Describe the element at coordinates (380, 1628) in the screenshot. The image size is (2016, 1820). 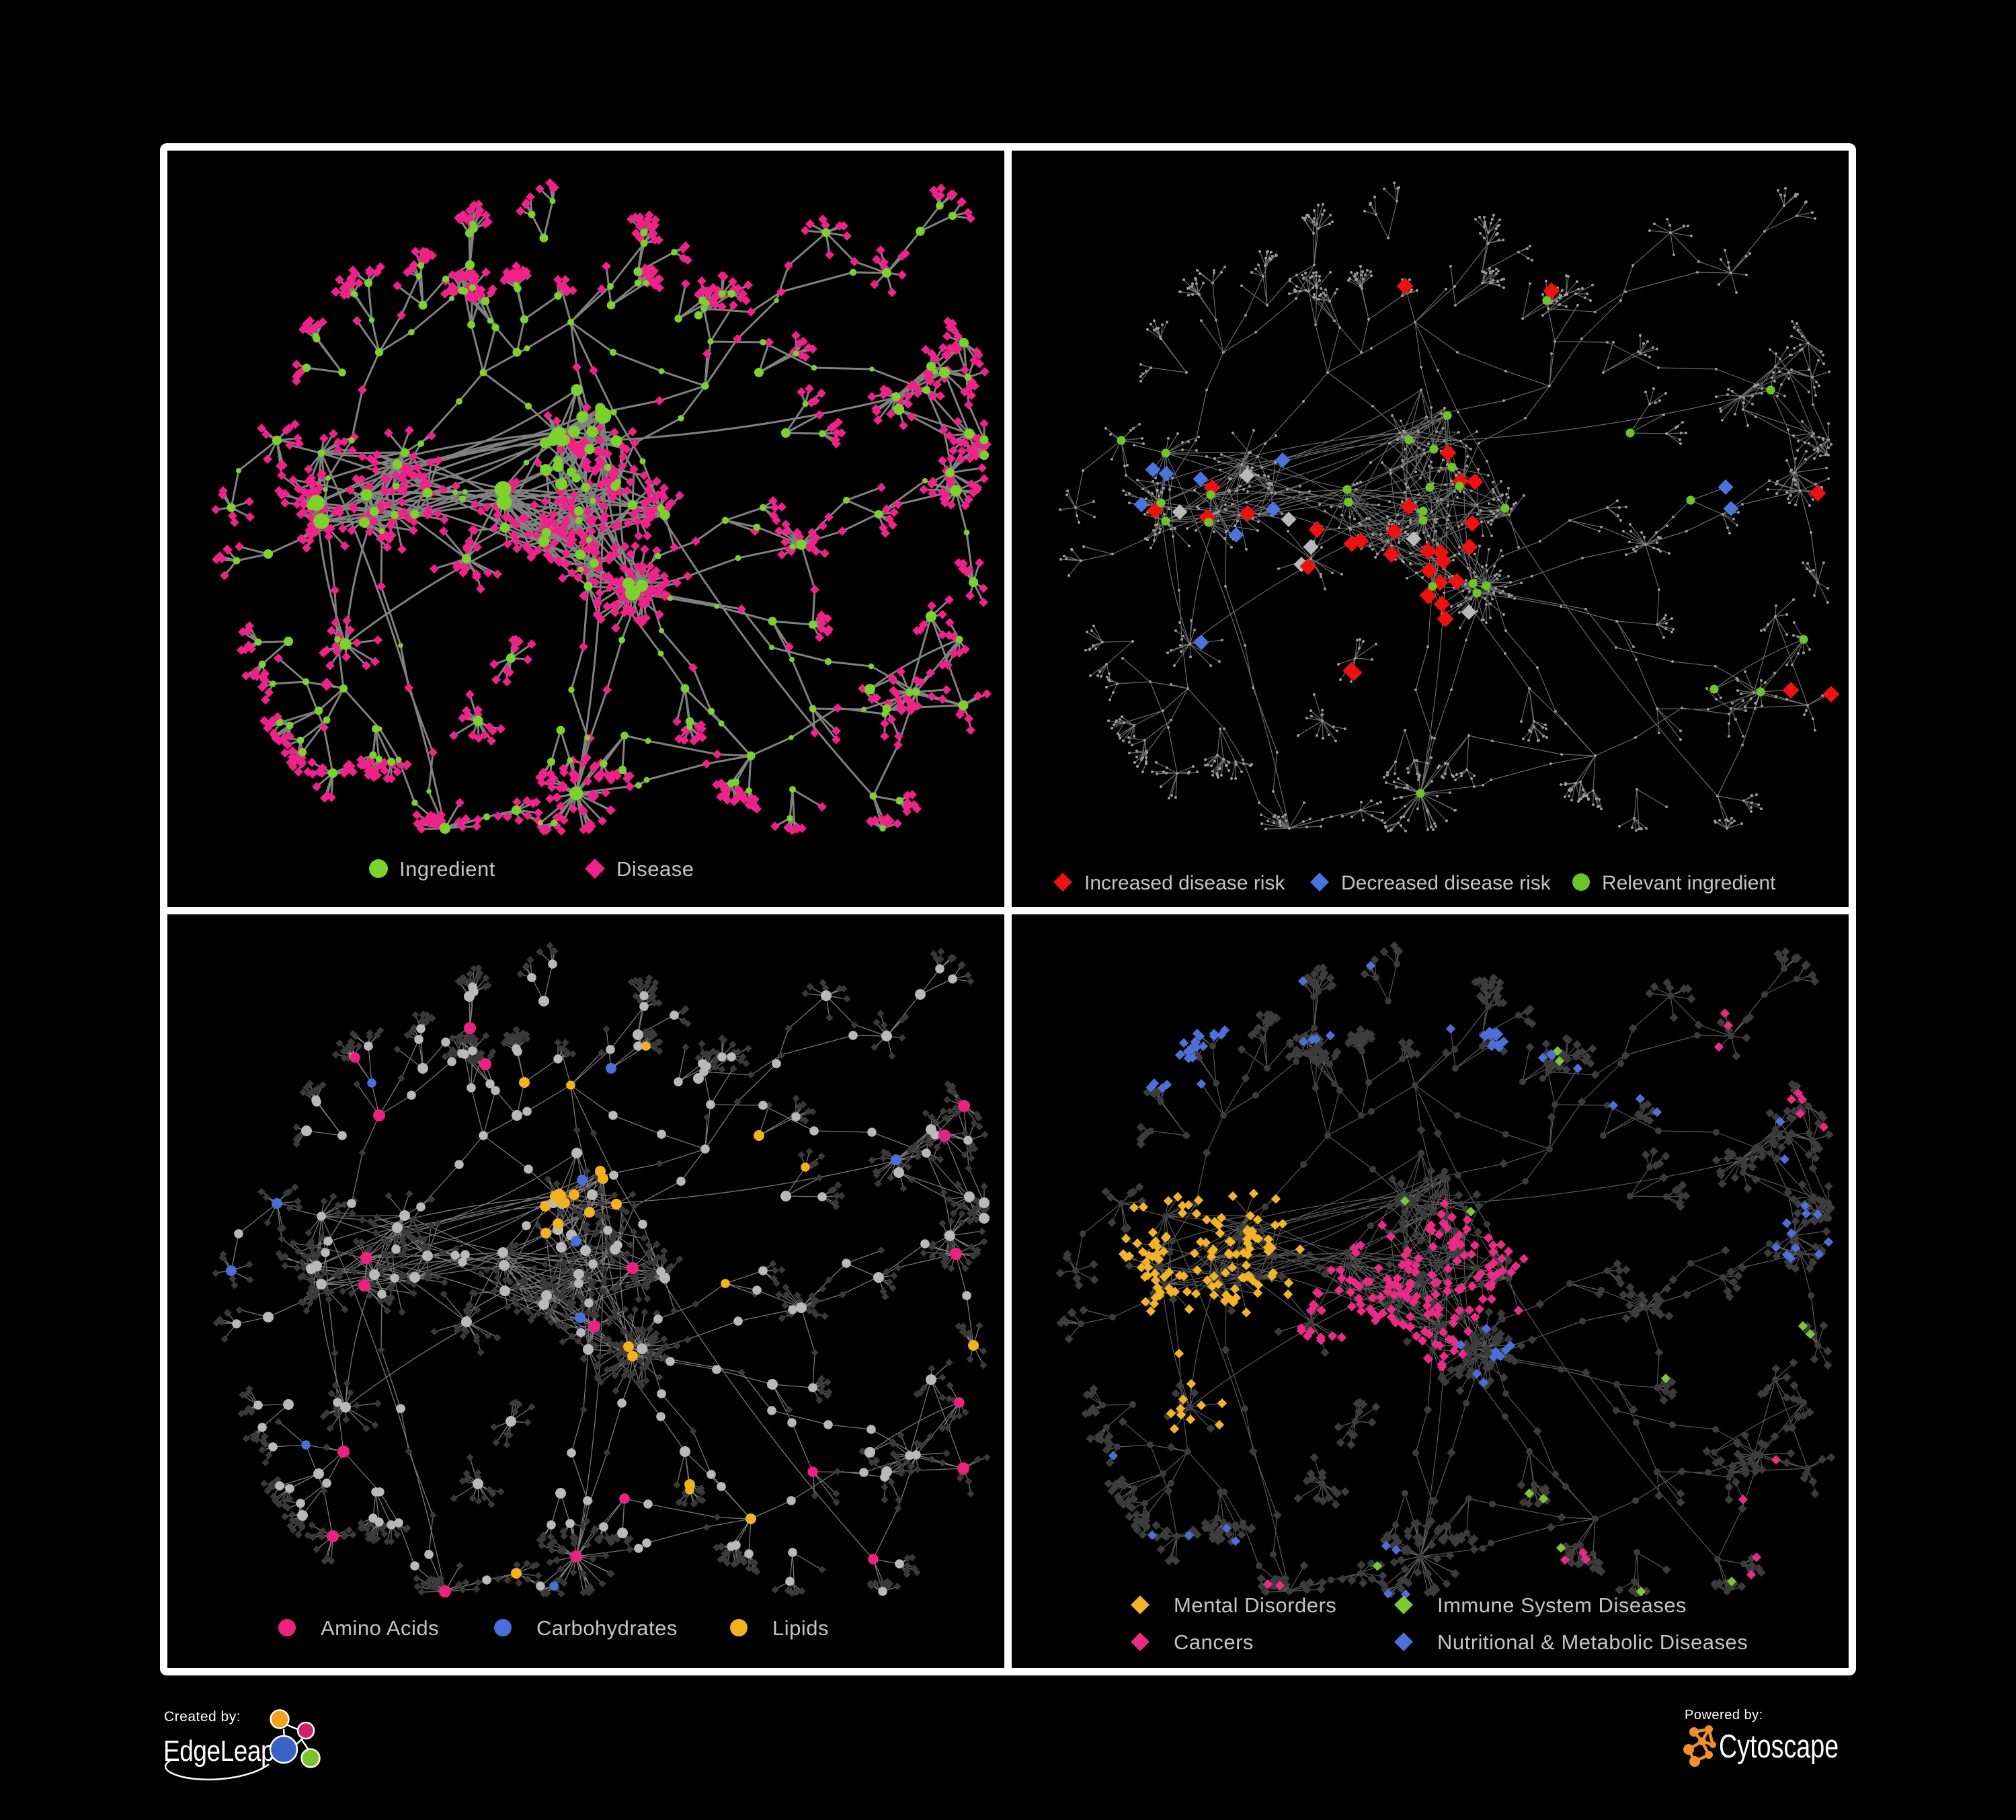
I see `svg-text: Amino Acids` at that location.